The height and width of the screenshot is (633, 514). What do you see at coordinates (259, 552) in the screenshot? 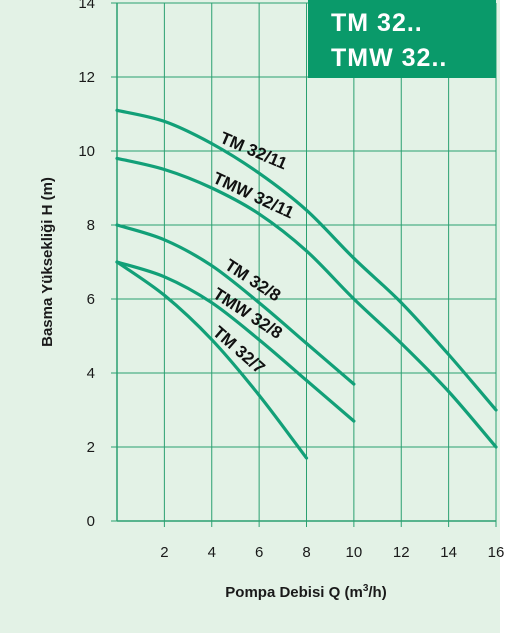
I see `x-tick-label: 6` at bounding box center [259, 552].